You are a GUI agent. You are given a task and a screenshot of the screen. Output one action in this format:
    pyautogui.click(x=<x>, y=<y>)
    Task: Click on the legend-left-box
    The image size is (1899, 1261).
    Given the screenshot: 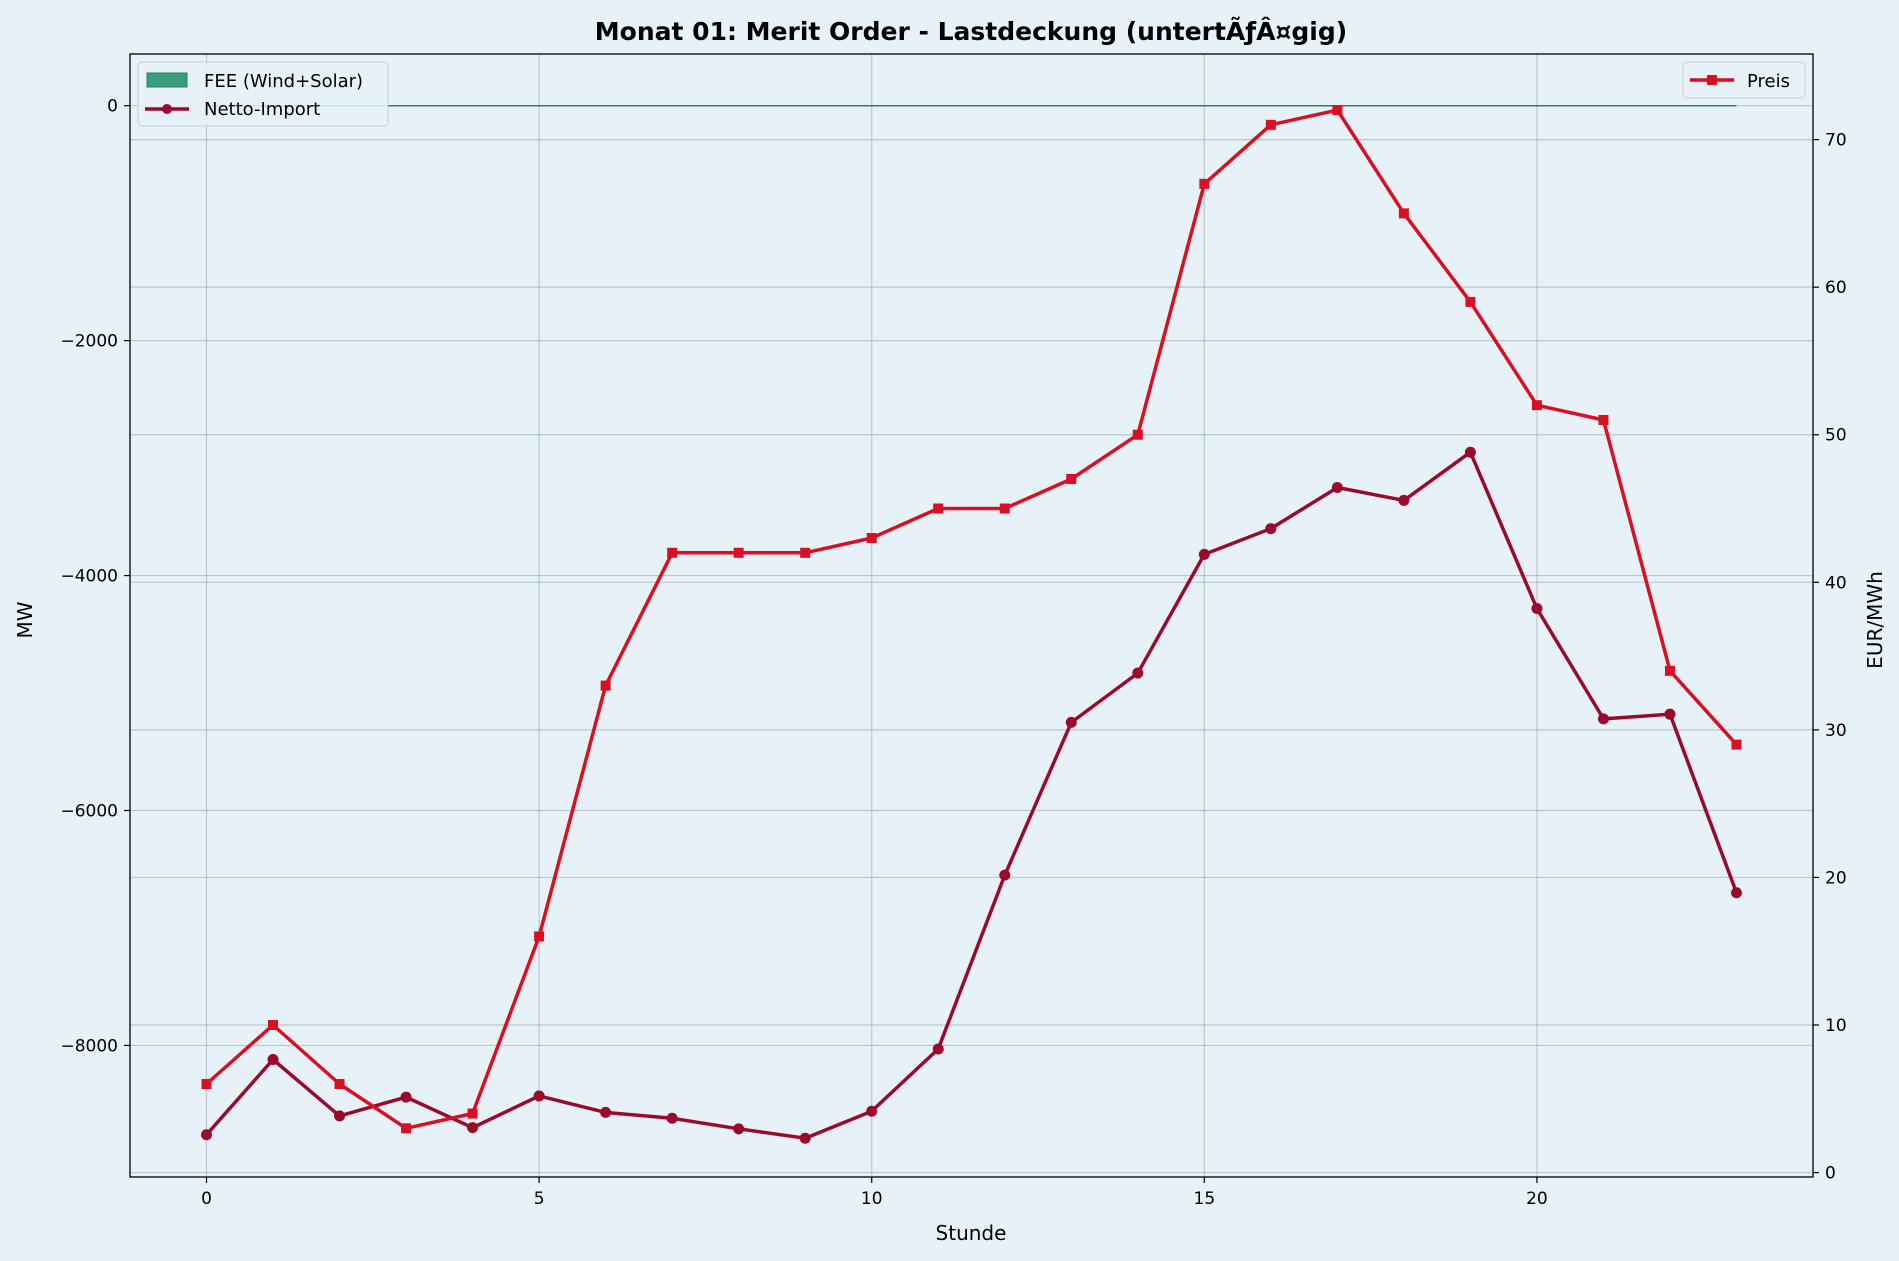 What is the action you would take?
    pyautogui.click(x=263, y=94)
    